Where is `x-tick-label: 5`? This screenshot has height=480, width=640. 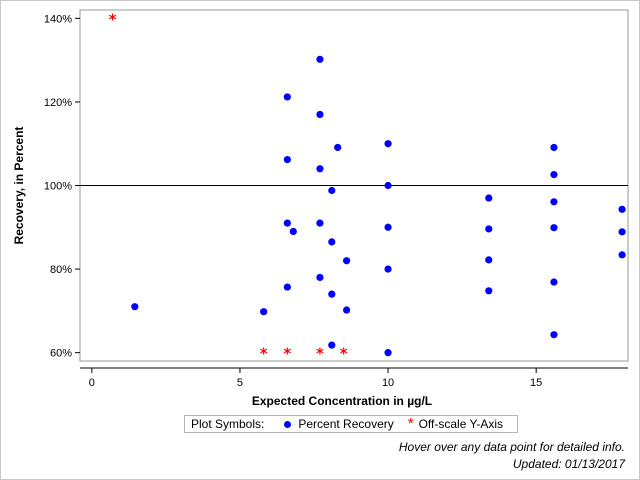 x-tick-label: 5 is located at coordinates (240, 383).